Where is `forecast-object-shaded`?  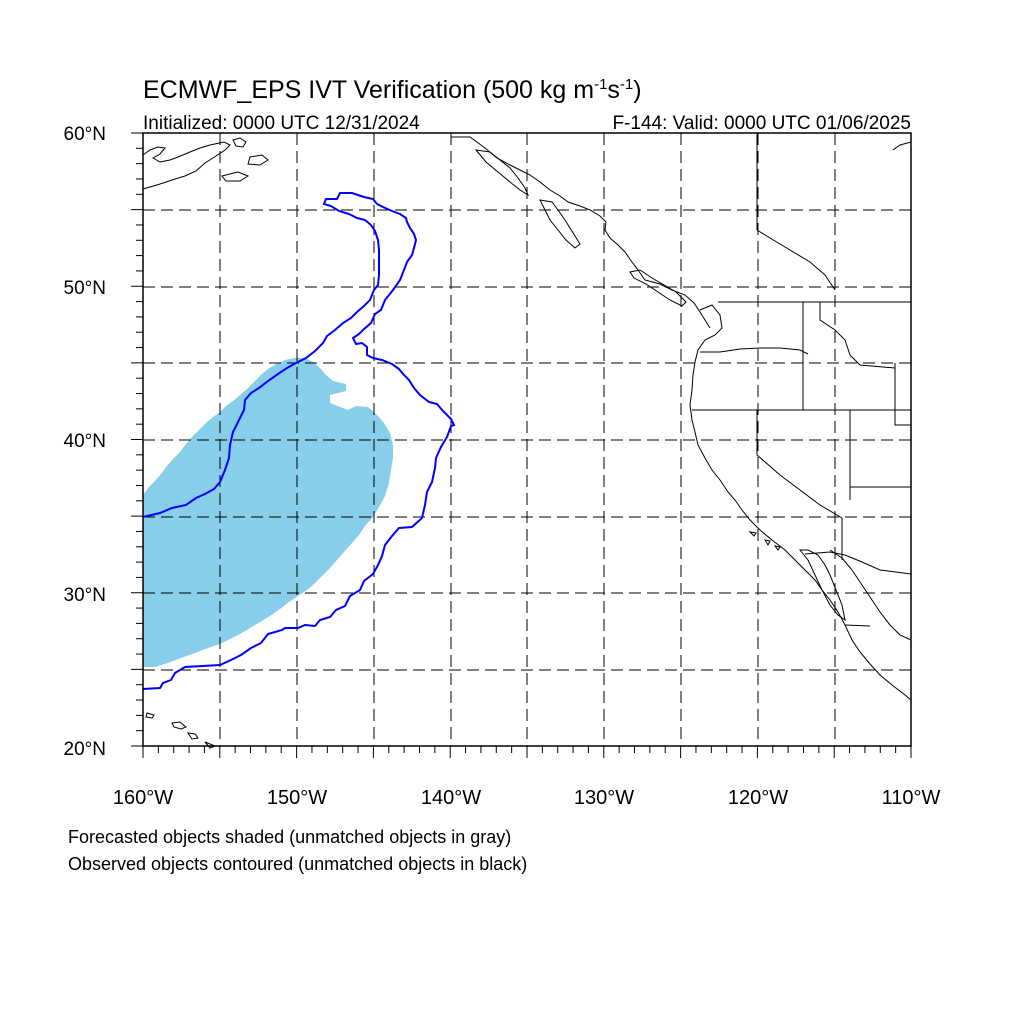 forecast-object-shaded is located at coordinates (268, 512).